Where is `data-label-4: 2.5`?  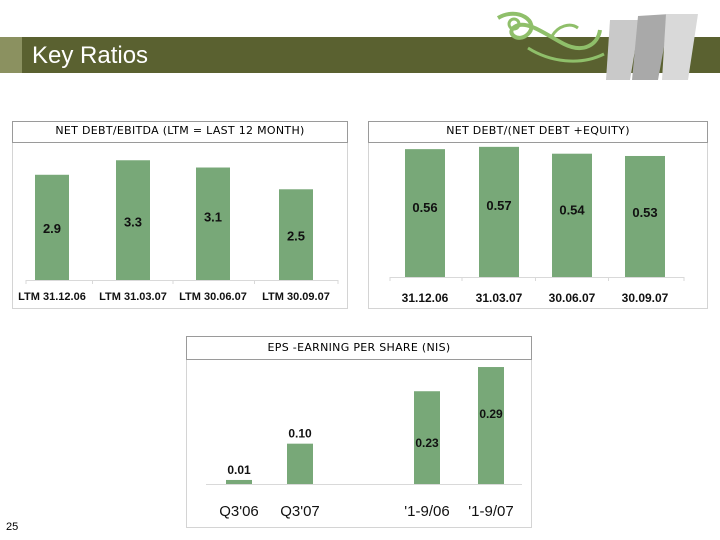 data-label-4: 2.5 is located at coordinates (296, 235).